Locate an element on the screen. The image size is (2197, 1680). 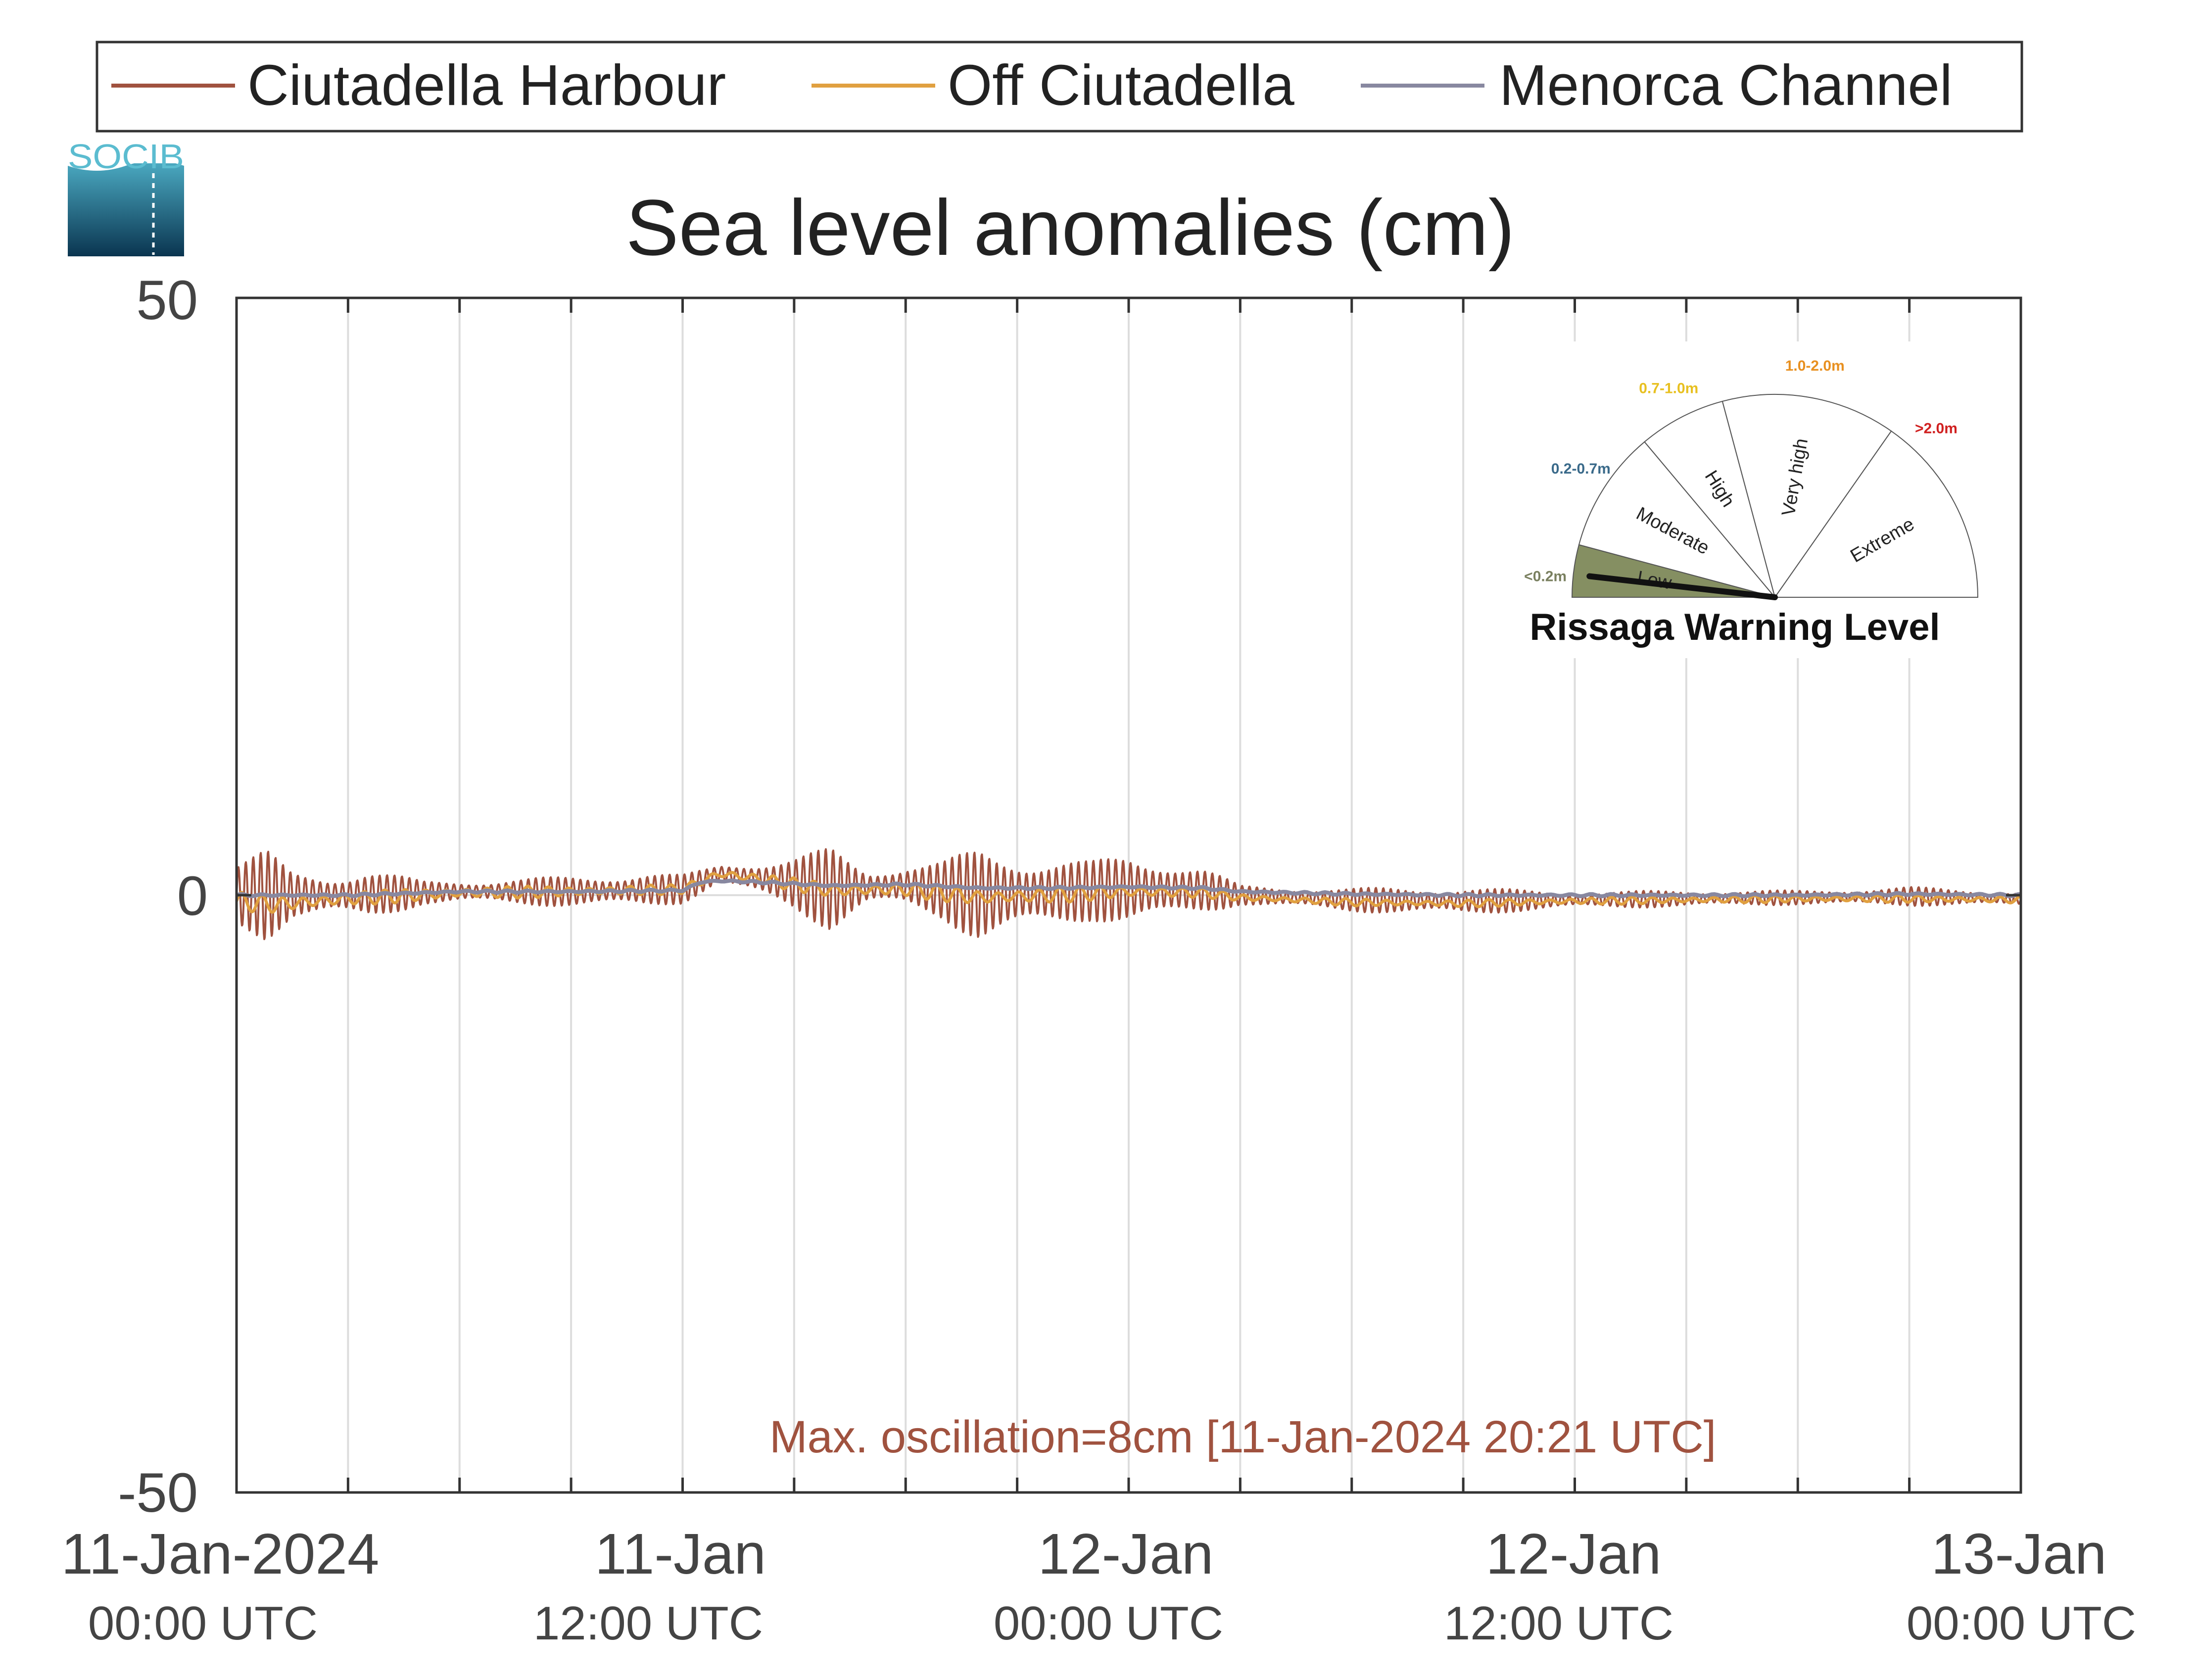
gauge-range-moderate: 0.2-0.7m is located at coordinates (1581, 469).